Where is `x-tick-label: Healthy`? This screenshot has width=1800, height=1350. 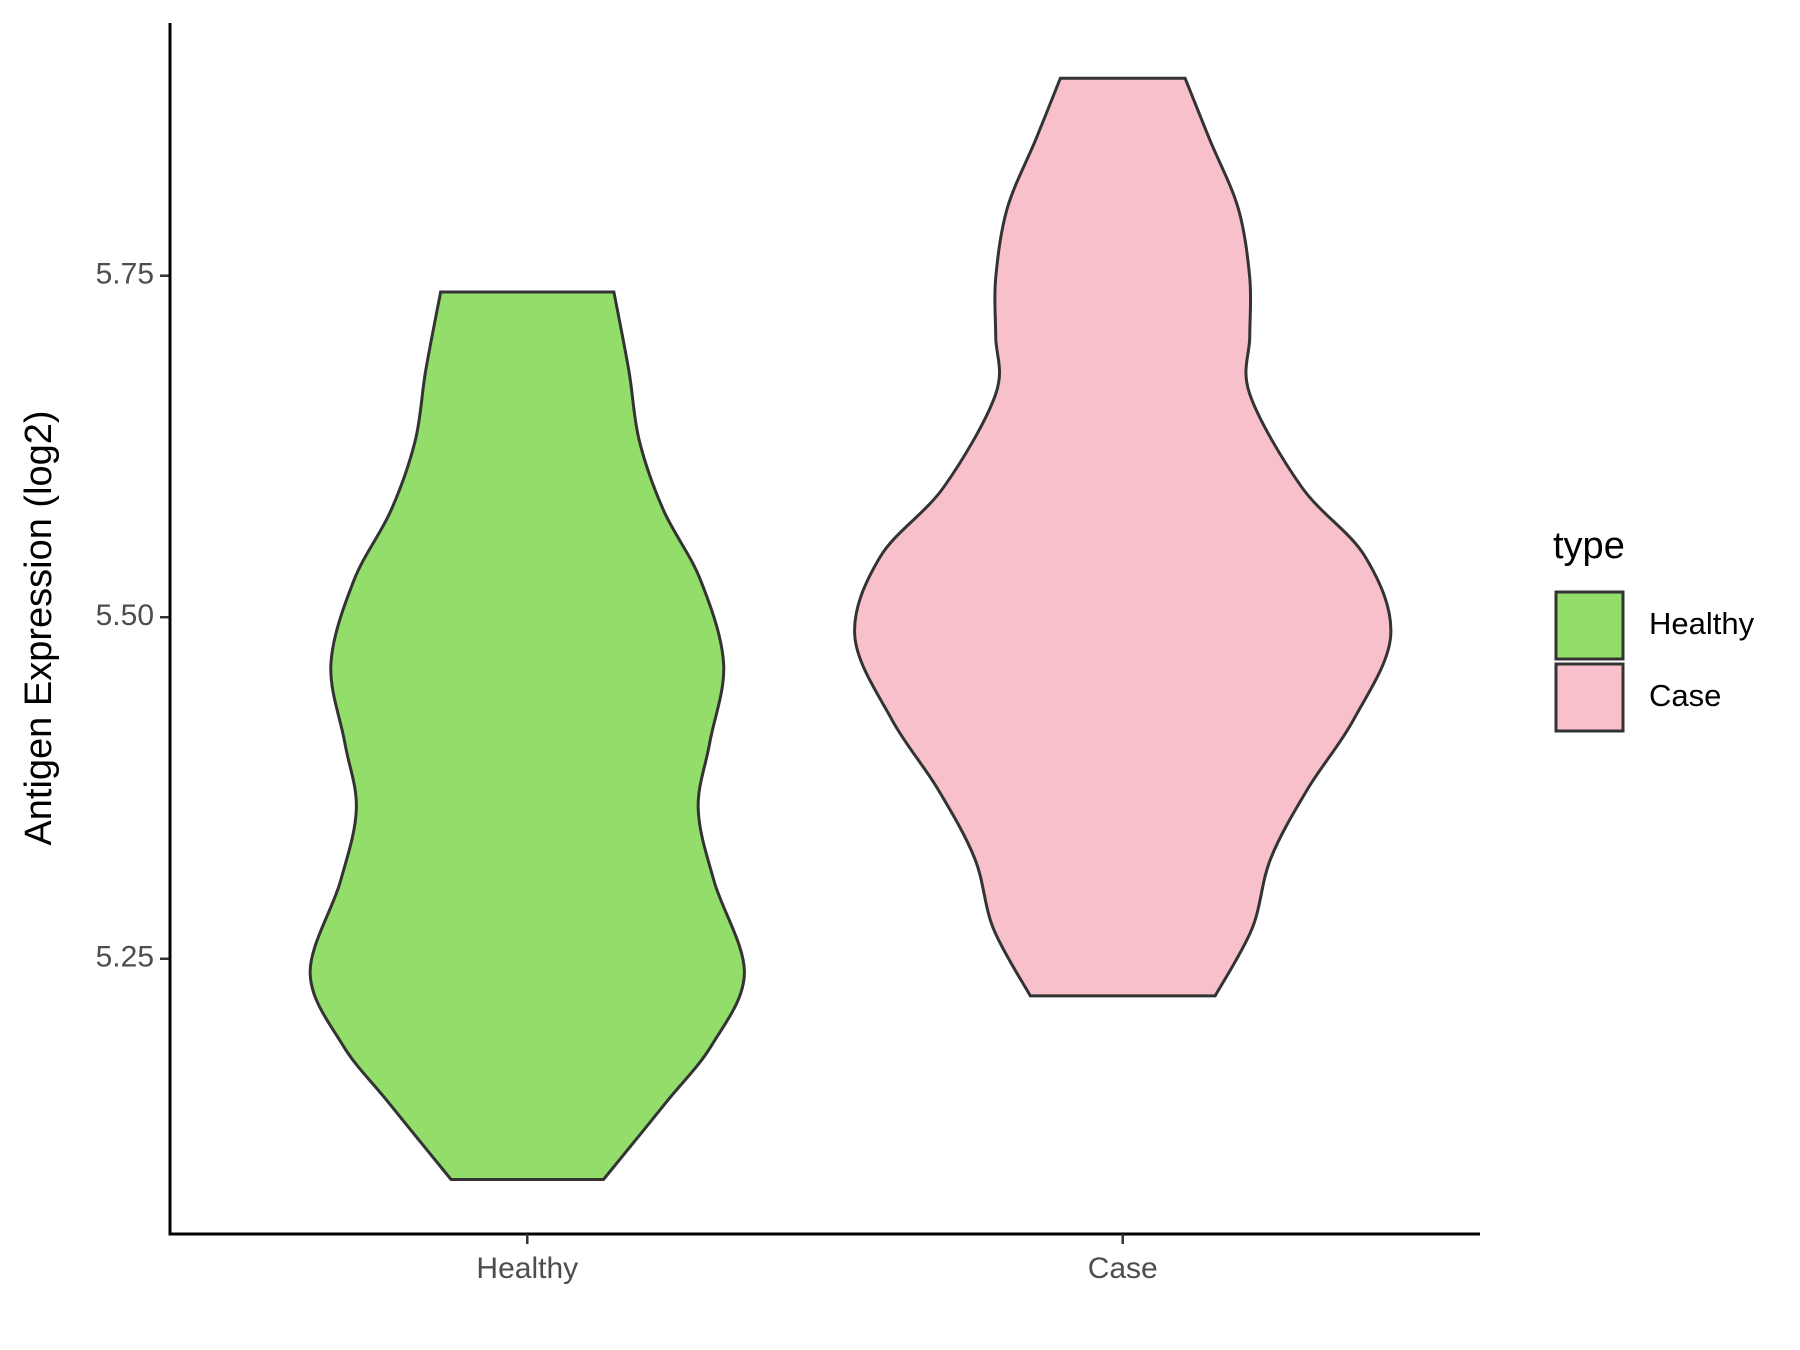 x-tick-label: Healthy is located at coordinates (527, 1268).